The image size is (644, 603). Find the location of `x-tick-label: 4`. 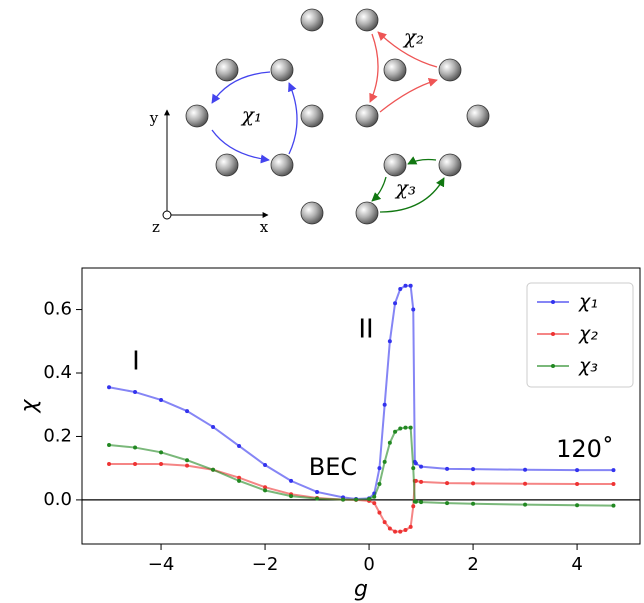

x-tick-label: 4 is located at coordinates (576, 564).